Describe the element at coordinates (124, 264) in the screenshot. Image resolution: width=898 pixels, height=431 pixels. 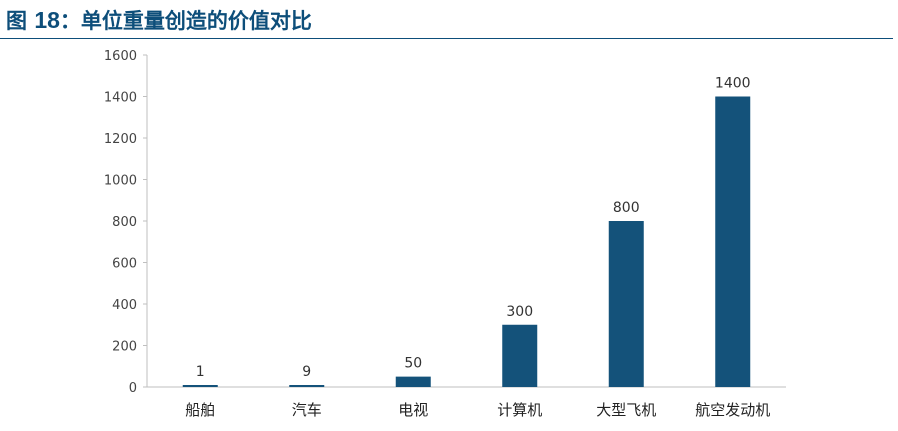
I see `y-tick-label: 600` at that location.